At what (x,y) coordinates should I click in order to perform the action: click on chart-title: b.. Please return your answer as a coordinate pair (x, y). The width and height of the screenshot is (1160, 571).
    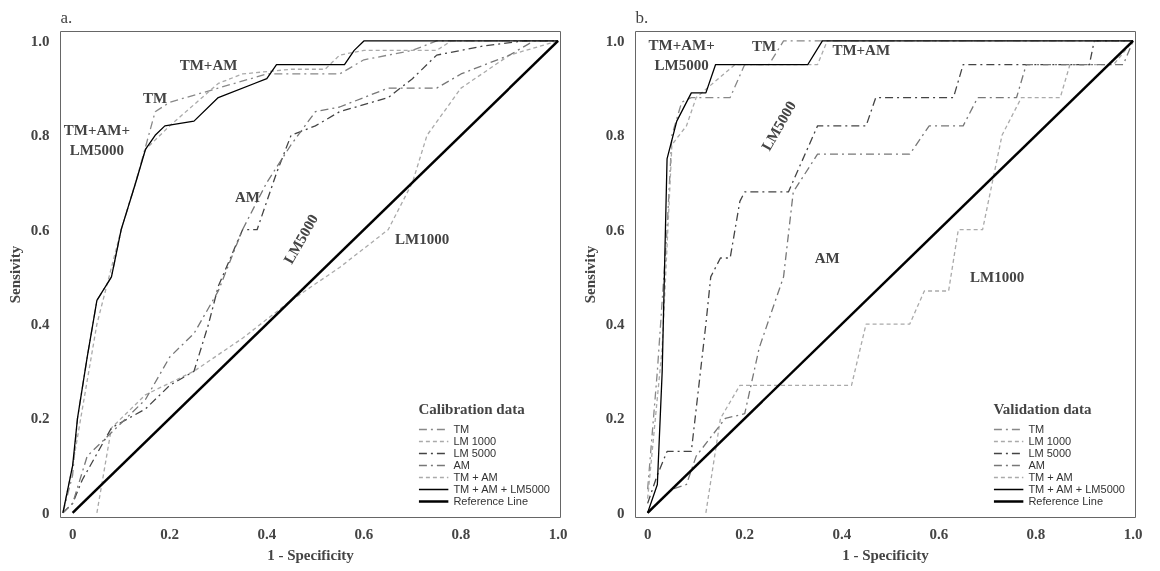
    Looking at the image, I should click on (642, 17).